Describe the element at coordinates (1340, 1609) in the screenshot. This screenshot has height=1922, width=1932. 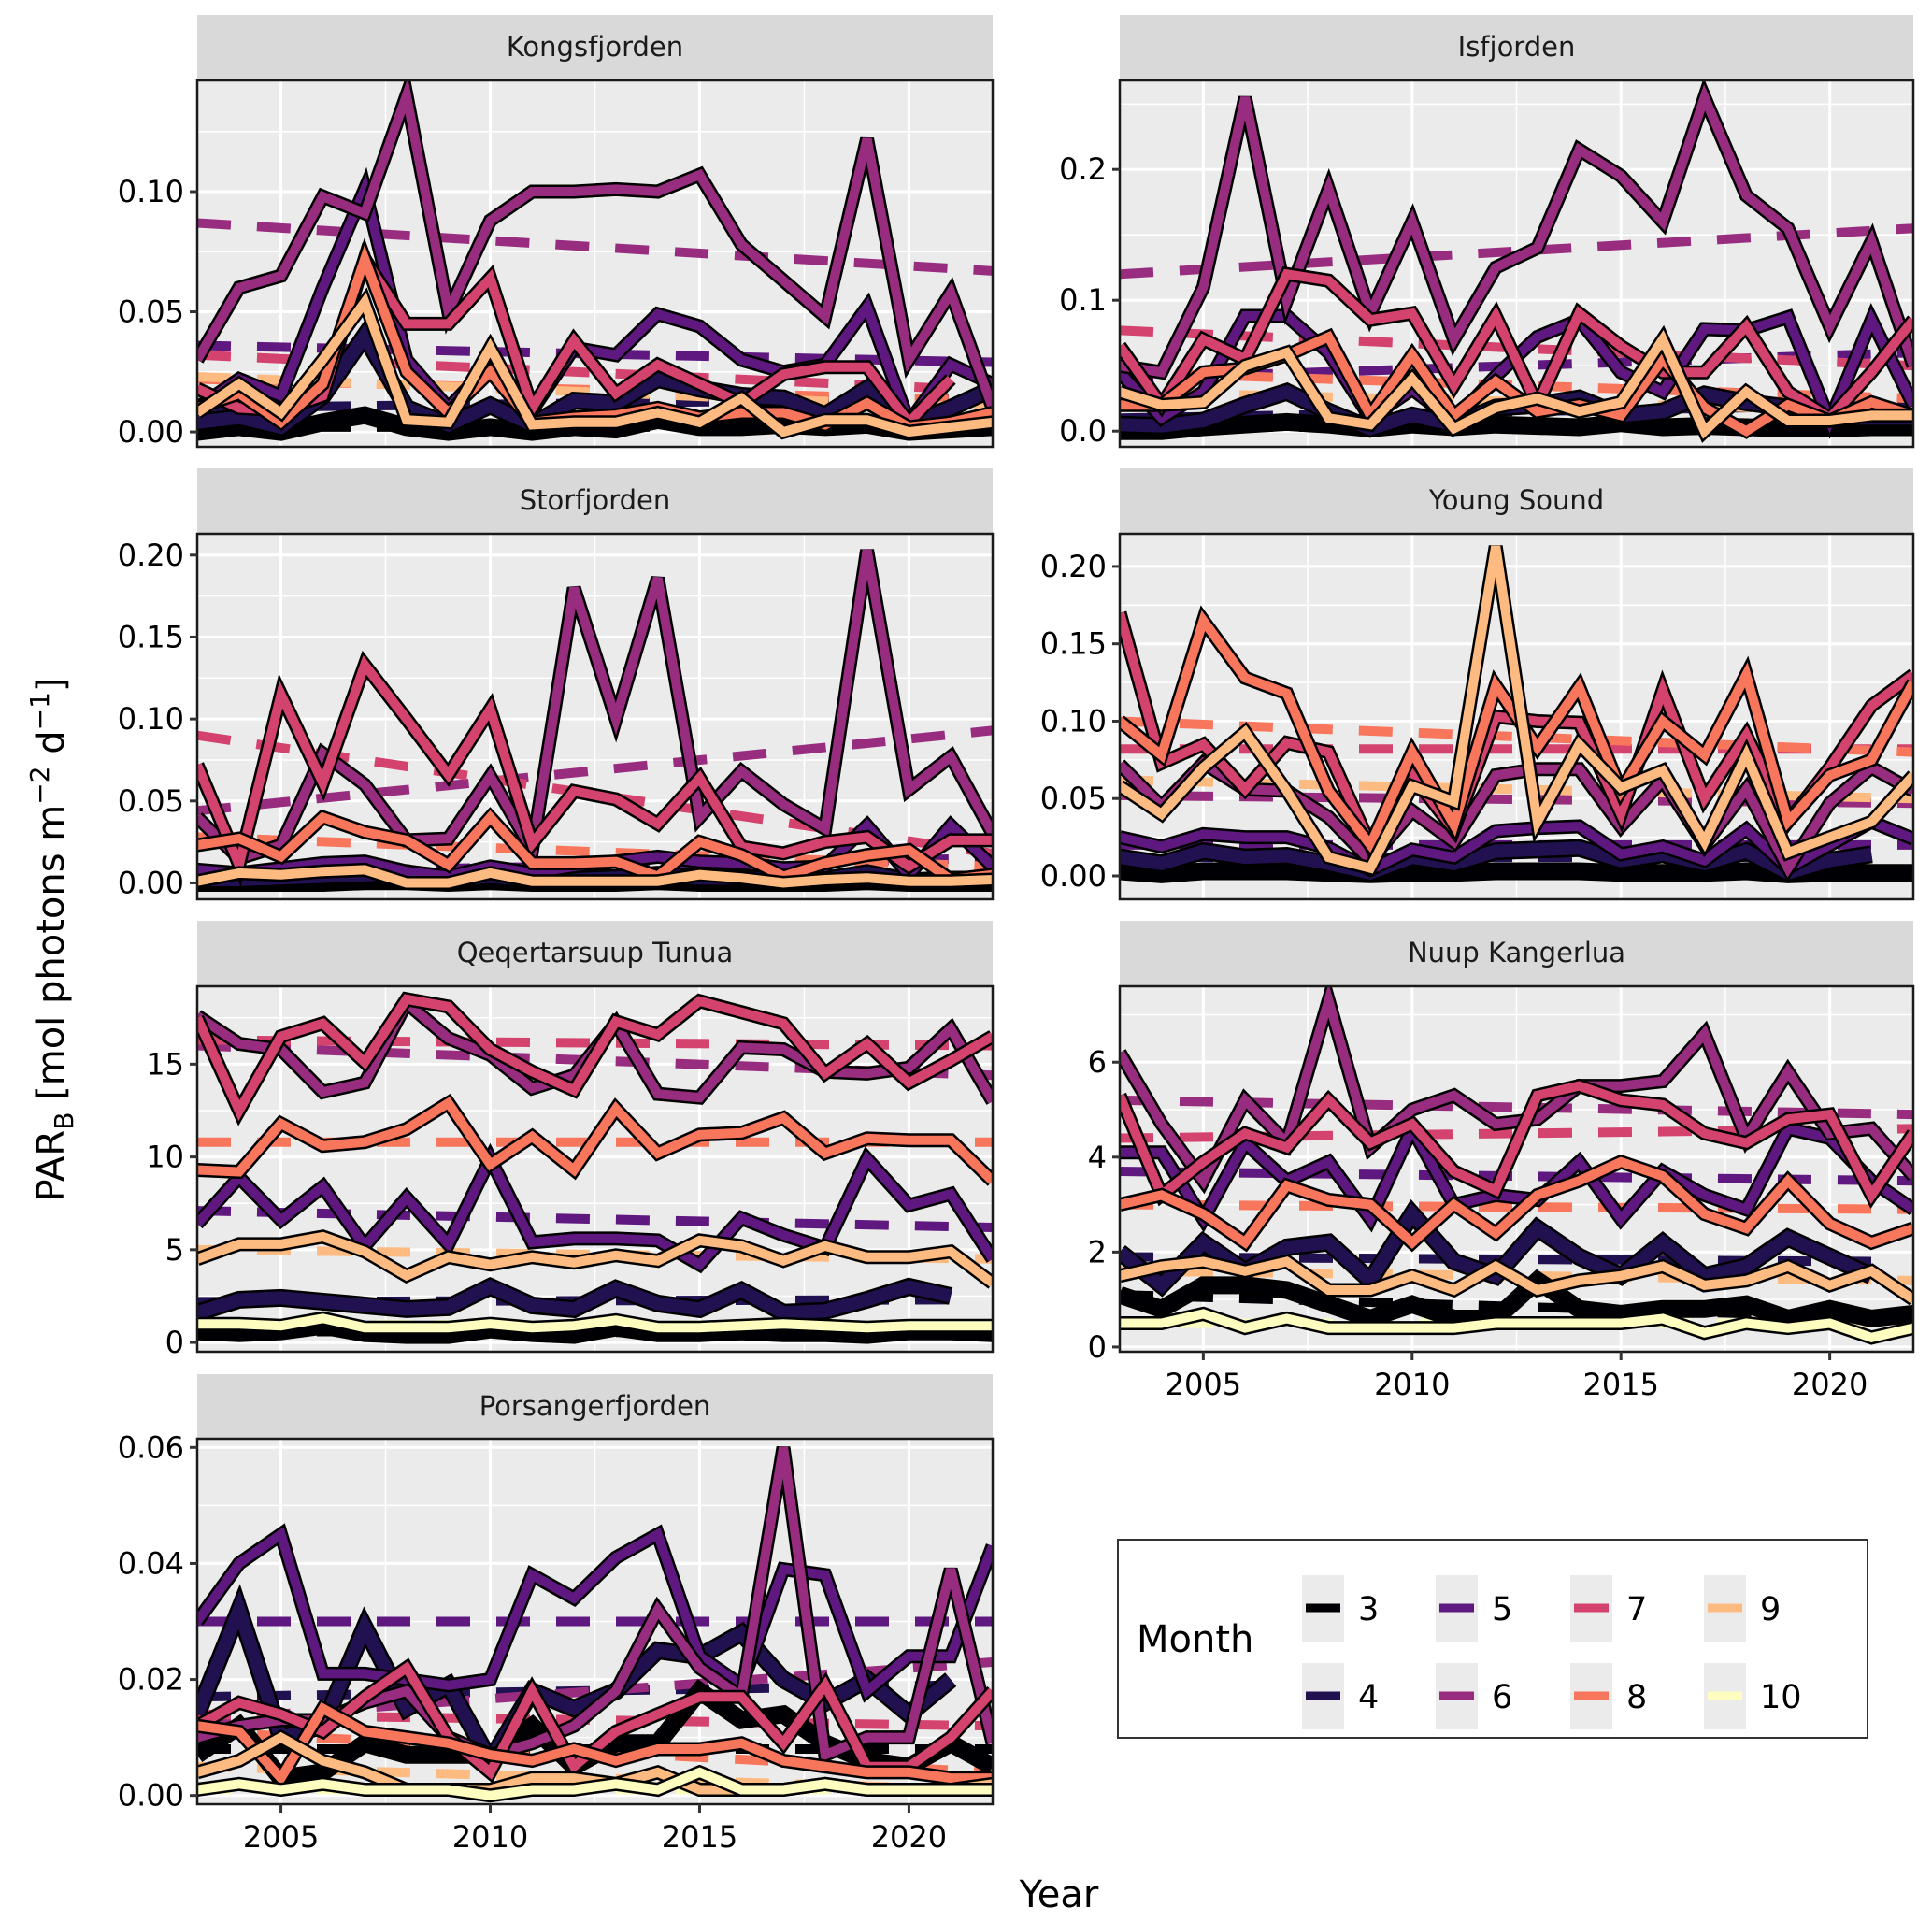
I see `legend-item-month-3: 3` at that location.